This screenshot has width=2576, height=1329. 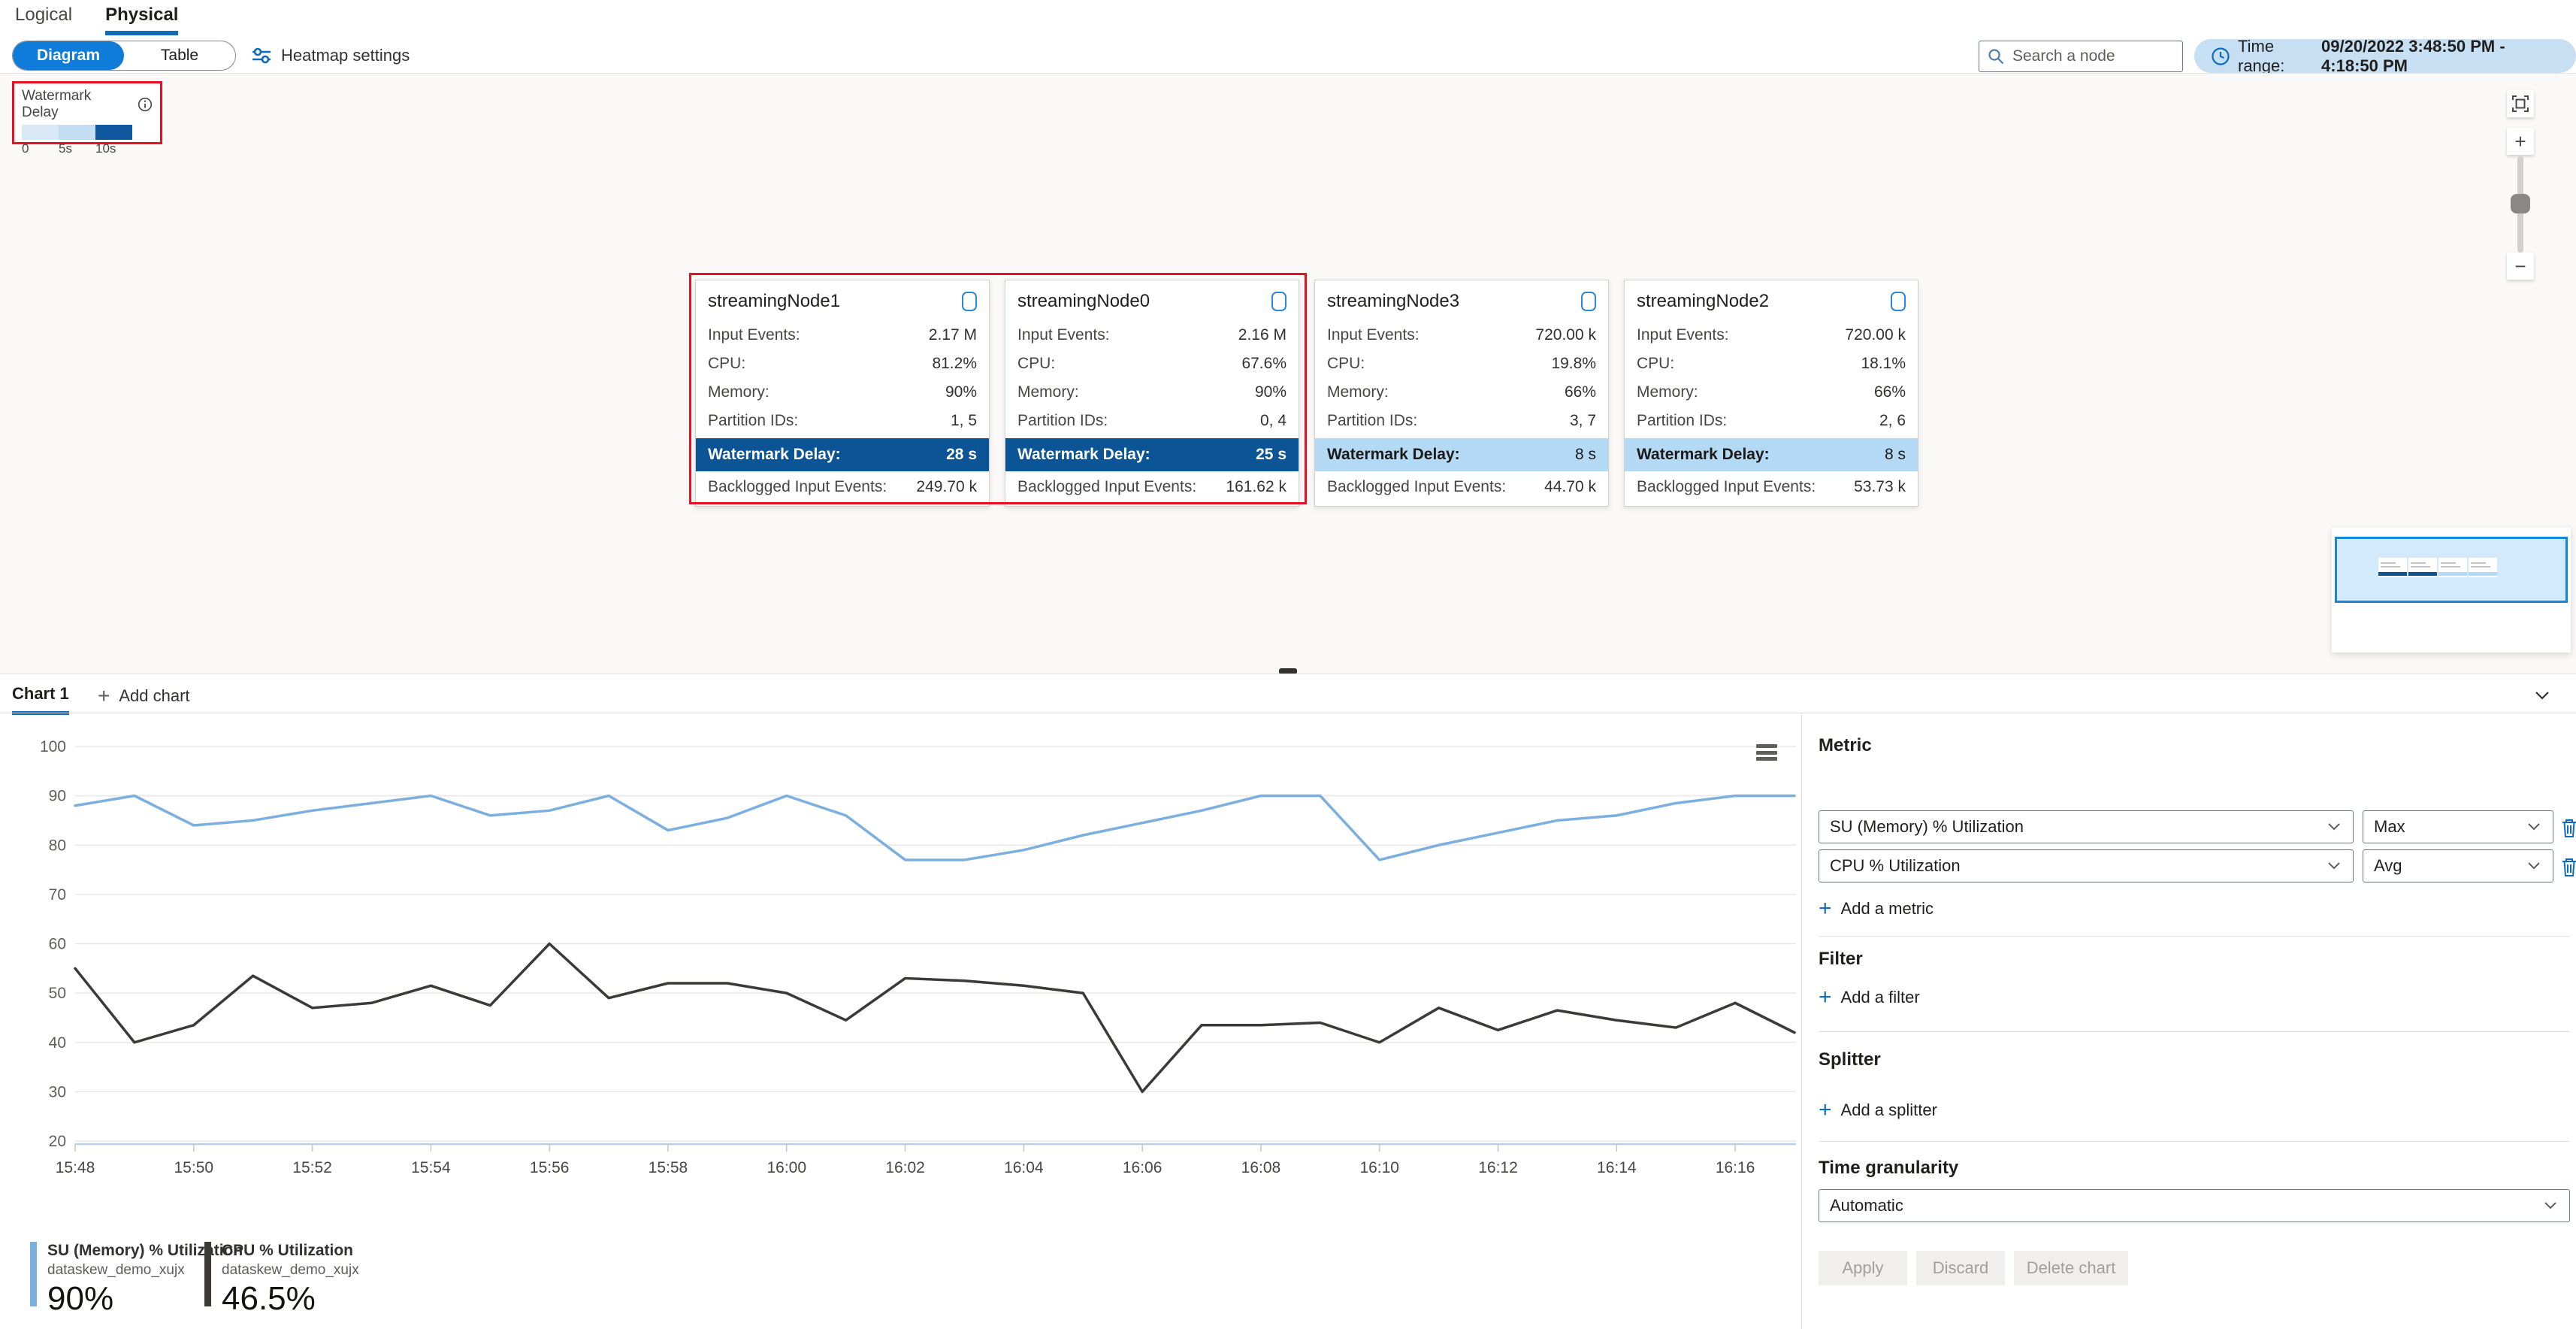 I want to click on sliders-icon, so click(x=262, y=55).